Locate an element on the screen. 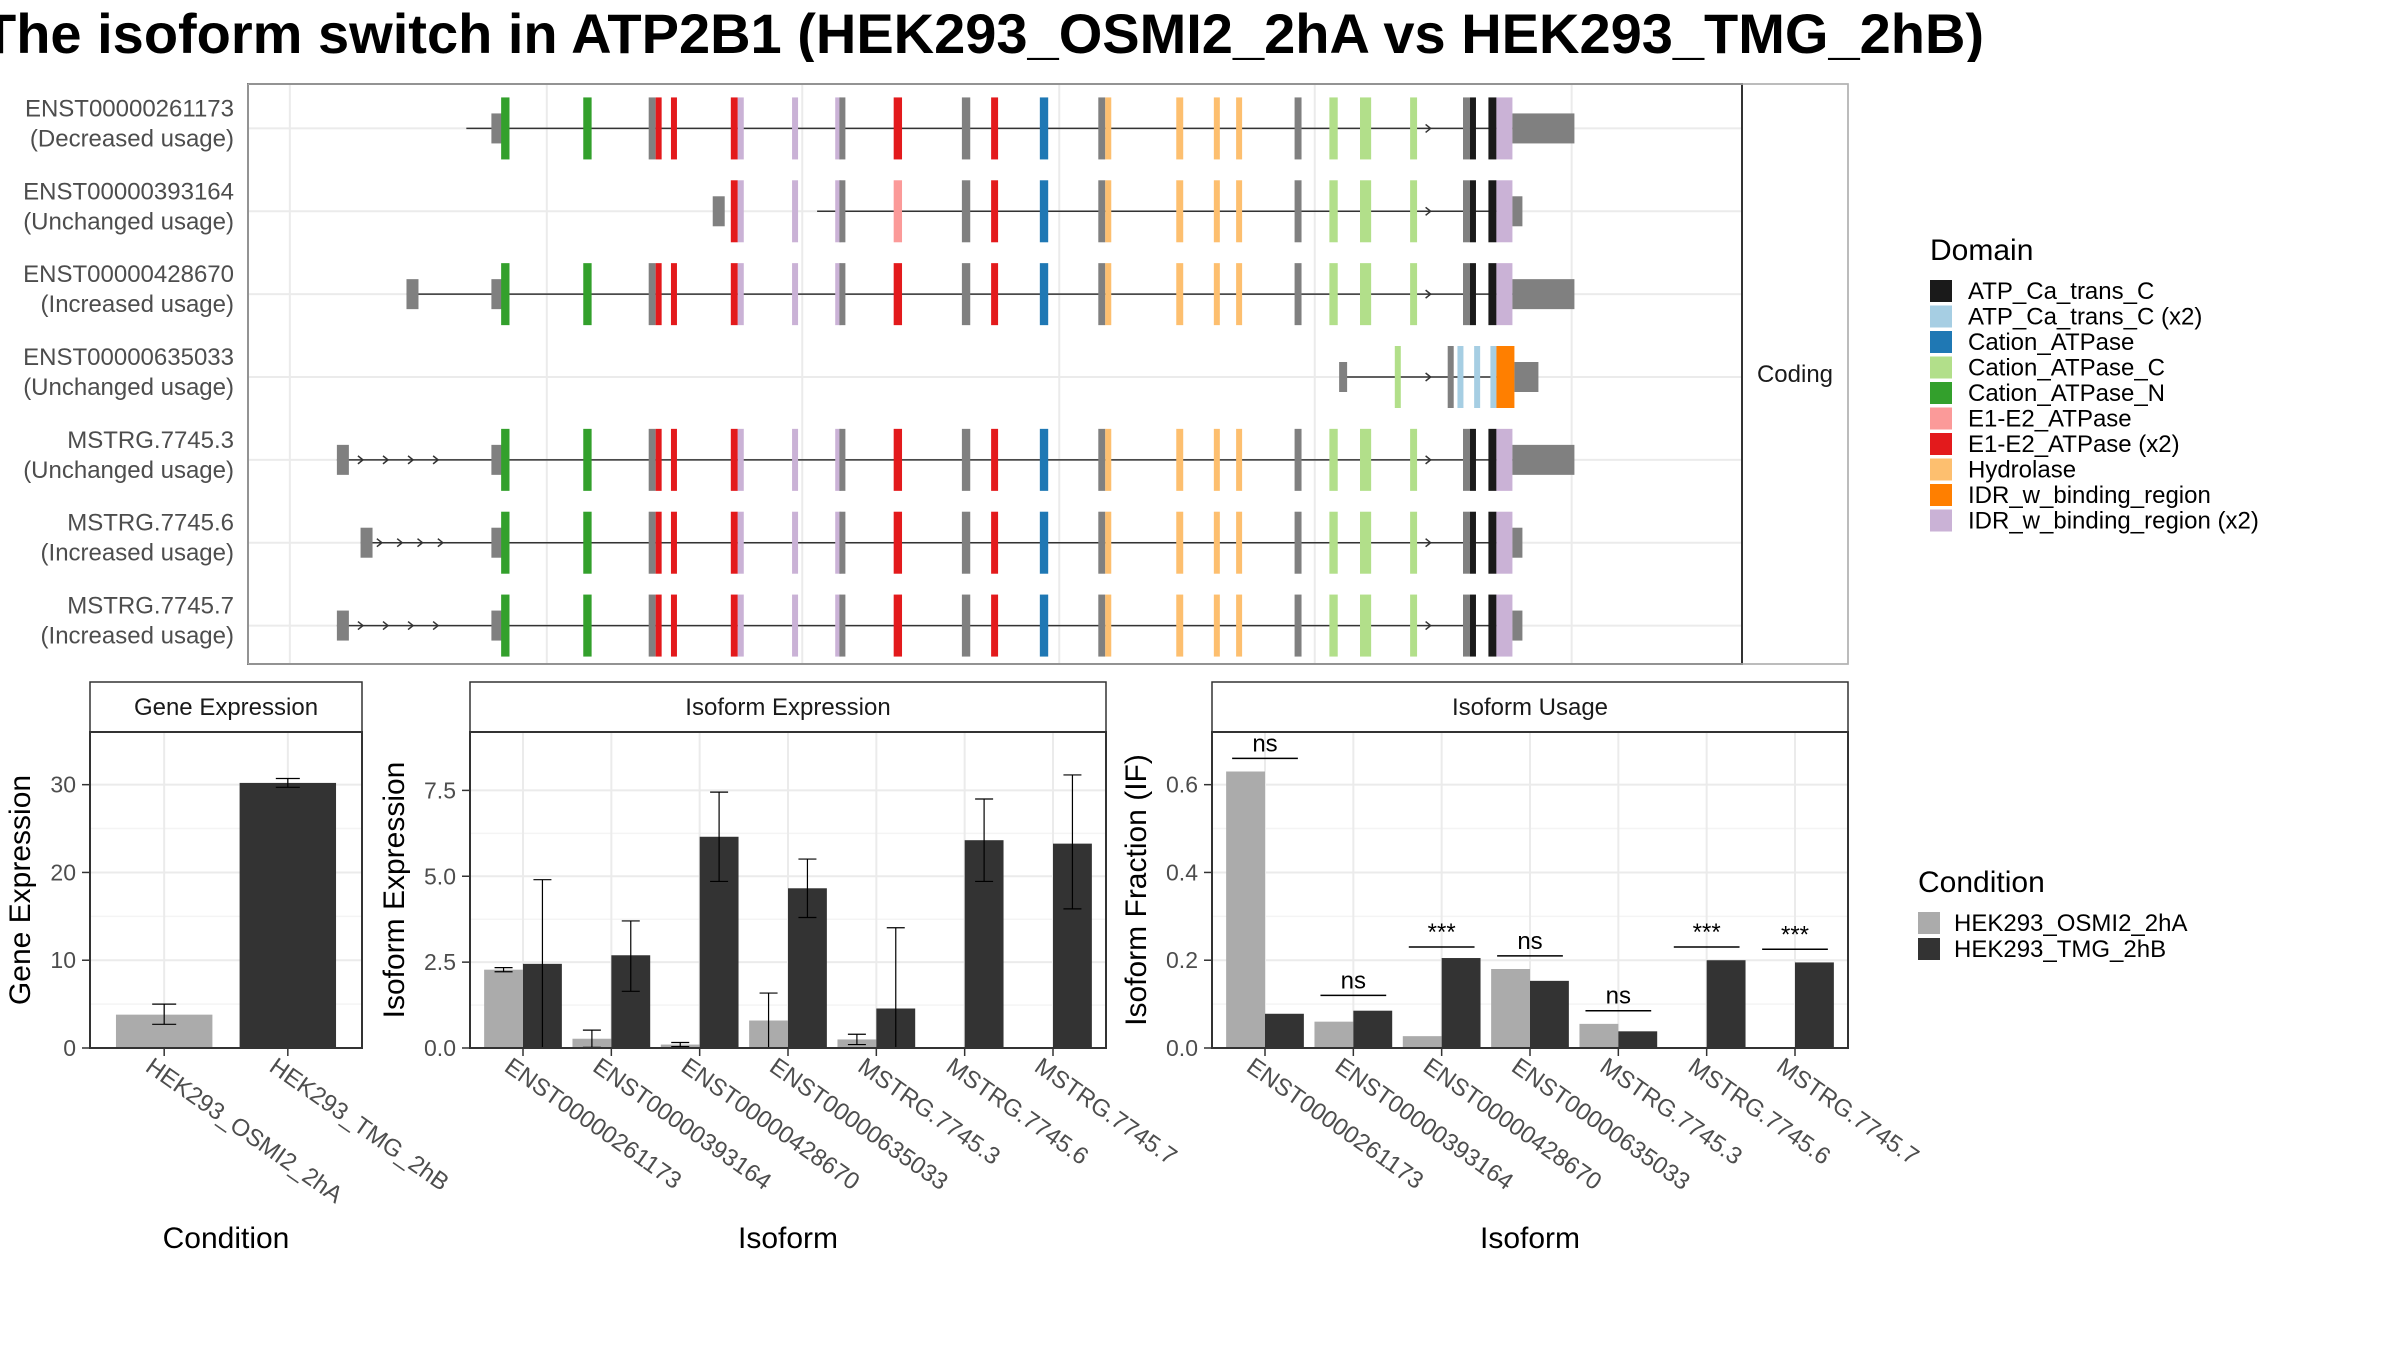 The width and height of the screenshot is (2400, 1350). condition-legend-label: HEK293_TMG_2hB is located at coordinates (2060, 949).